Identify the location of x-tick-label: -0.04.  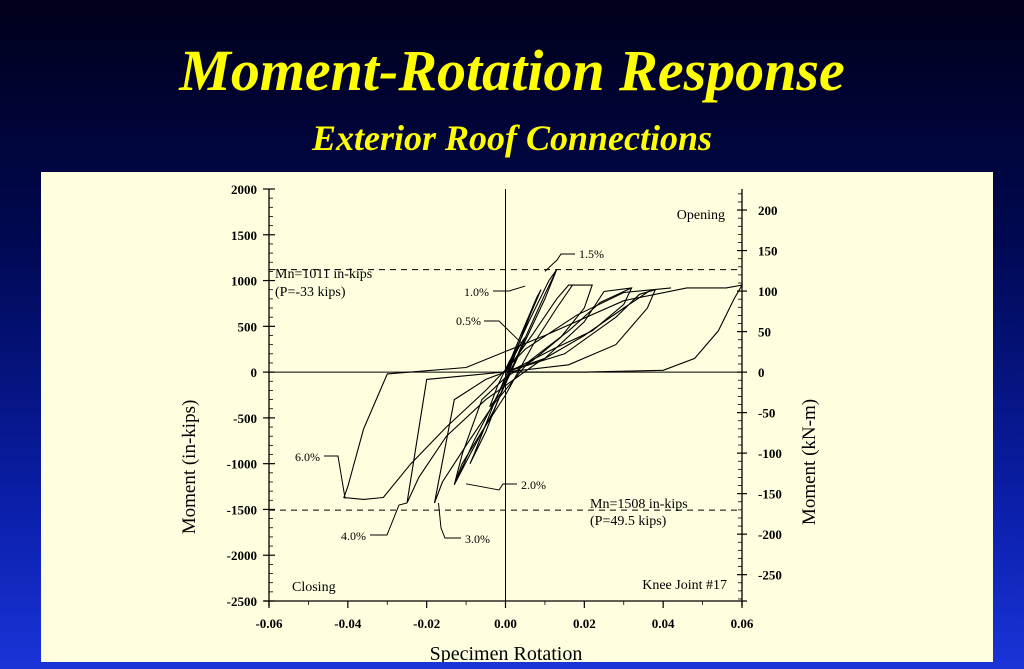
(348, 623).